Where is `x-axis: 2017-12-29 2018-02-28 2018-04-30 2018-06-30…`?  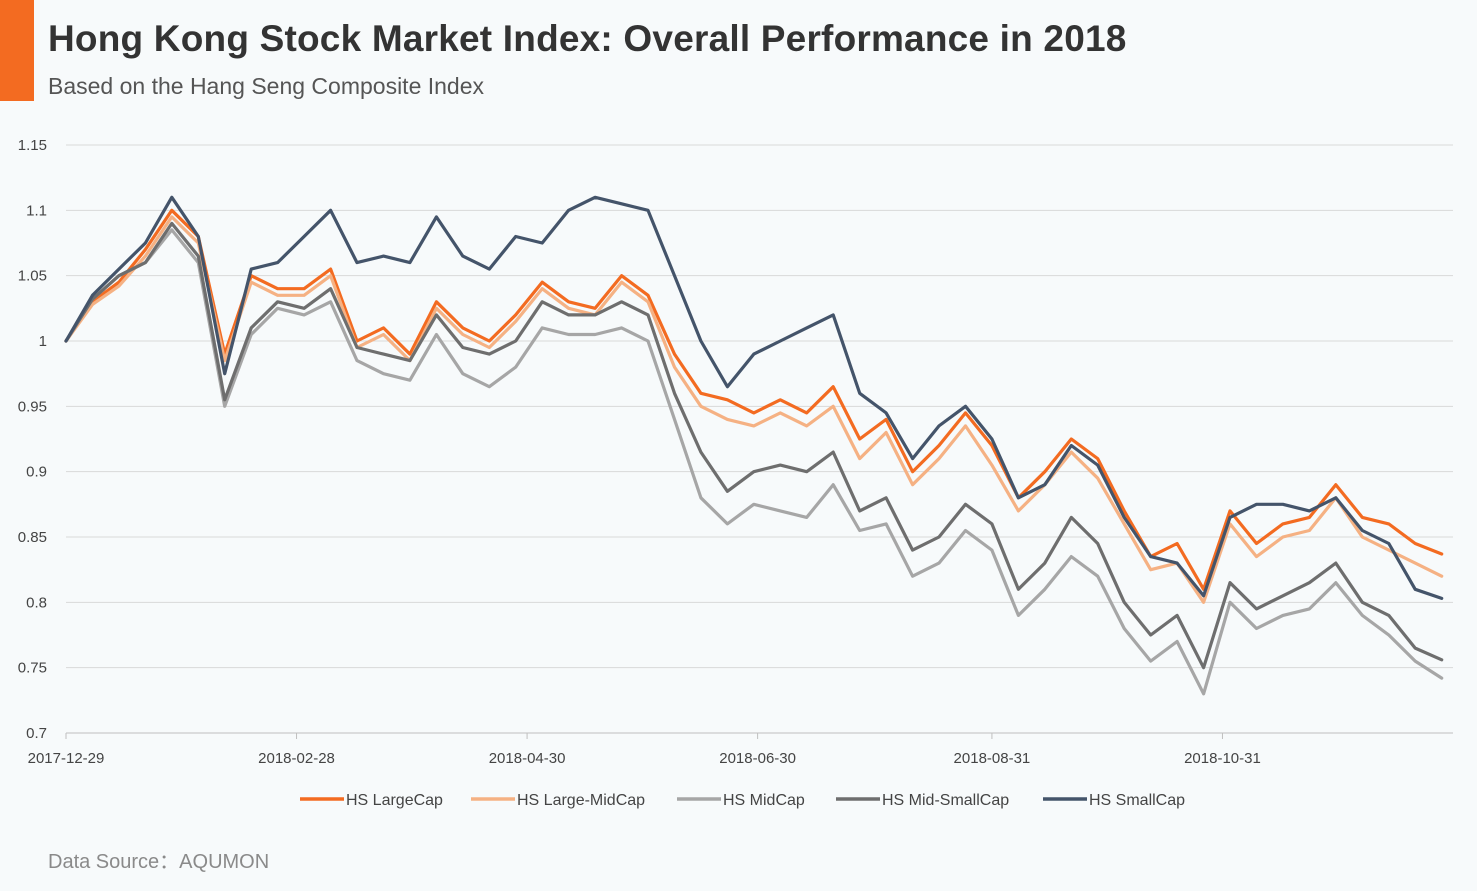 x-axis: 2017-12-29 2018-02-28 2018-04-30 2018-06-30… is located at coordinates (644, 750).